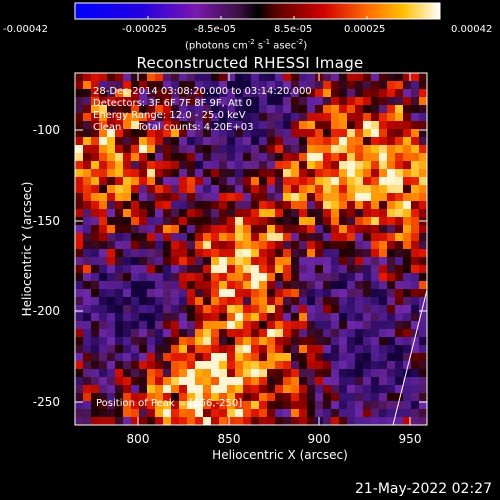 The height and width of the screenshot is (500, 500). What do you see at coordinates (138, 439) in the screenshot?
I see `x-tick-label: 800` at bounding box center [138, 439].